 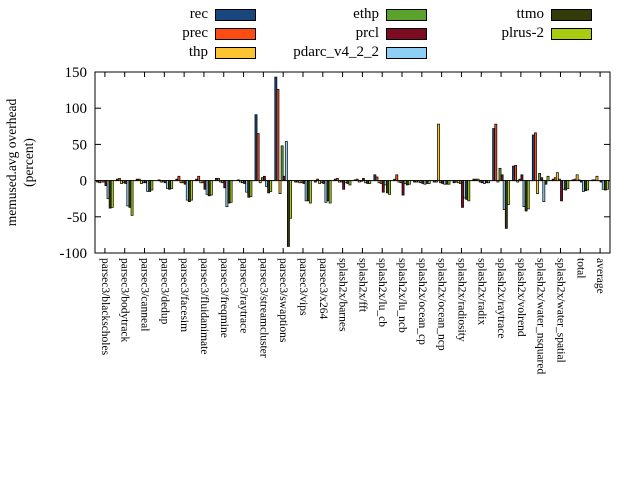 What do you see at coordinates (303, 287) in the screenshot?
I see `x-category-label: parsec3/vips` at bounding box center [303, 287].